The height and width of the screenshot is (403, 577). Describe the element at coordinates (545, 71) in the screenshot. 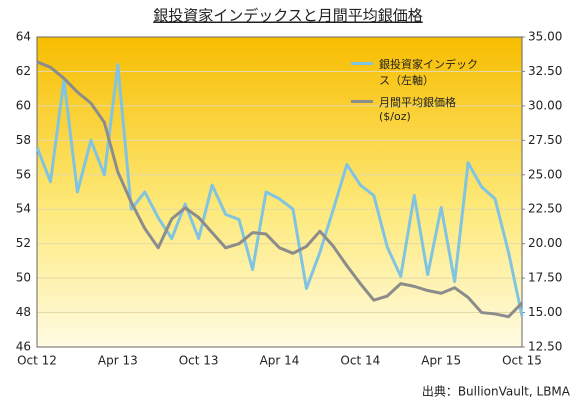

I see `y2-tick-label: 32.50` at that location.